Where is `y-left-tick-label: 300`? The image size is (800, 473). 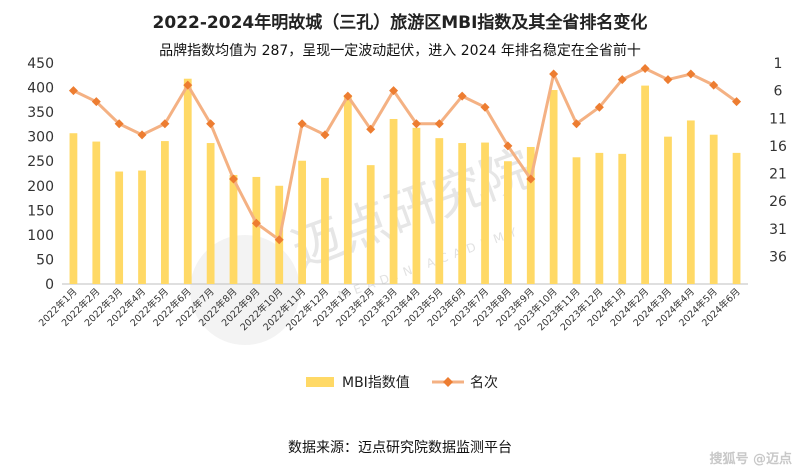
y-left-tick-label: 300 is located at coordinates (40, 138).